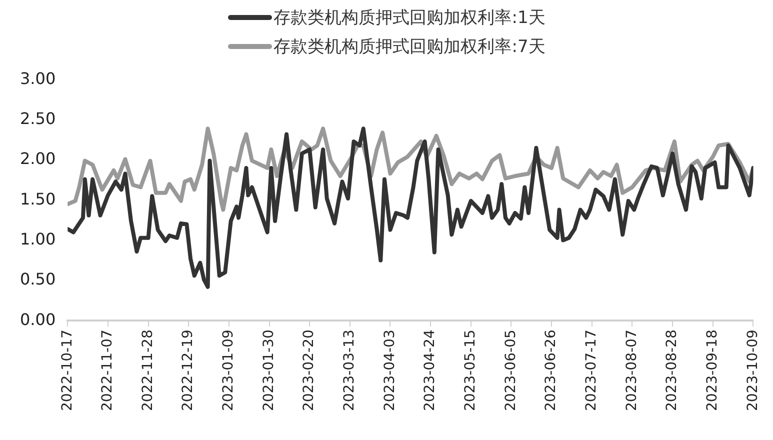 This screenshot has height=440, width=773. Describe the element at coordinates (148, 371) in the screenshot. I see `x-tick-label: 2022-11-28` at that location.